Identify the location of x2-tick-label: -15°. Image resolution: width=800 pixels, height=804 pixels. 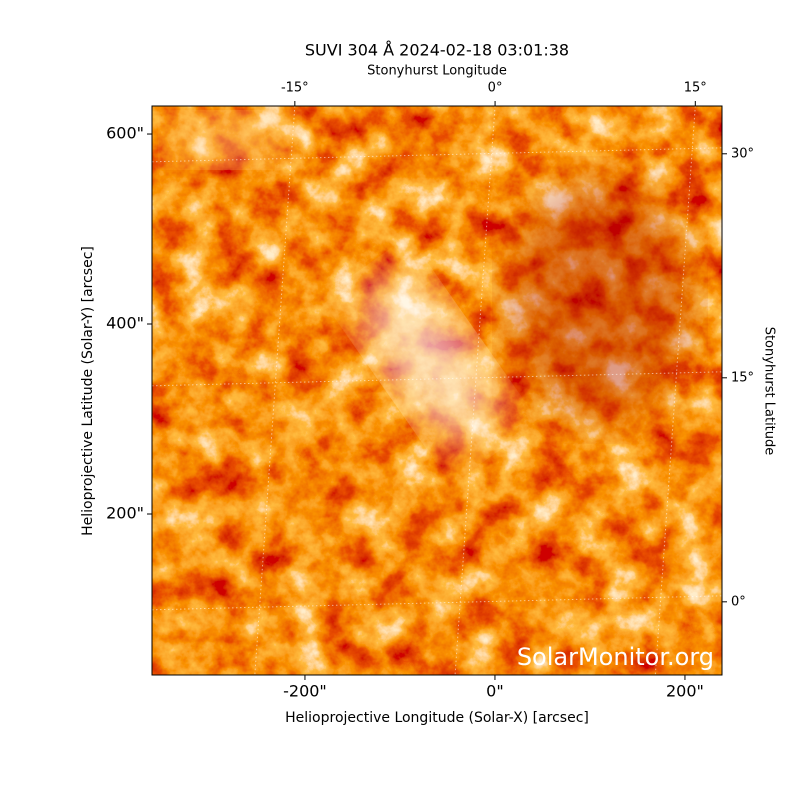
(295, 88).